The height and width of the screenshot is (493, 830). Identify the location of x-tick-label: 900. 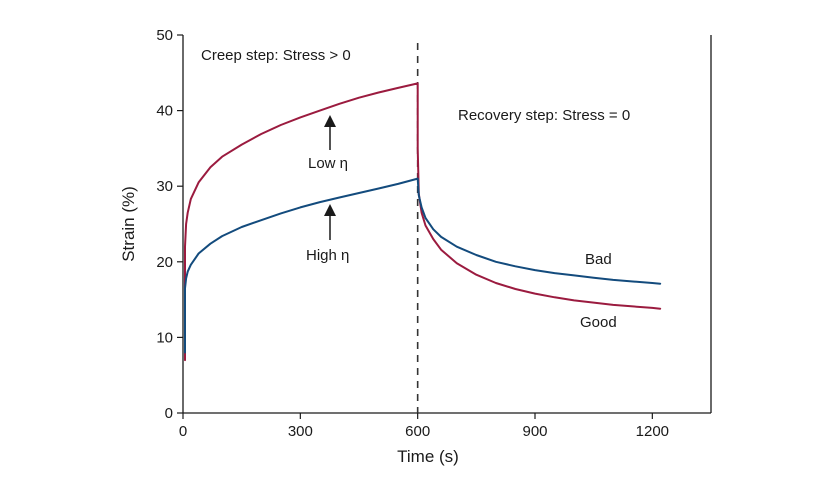
(534, 431).